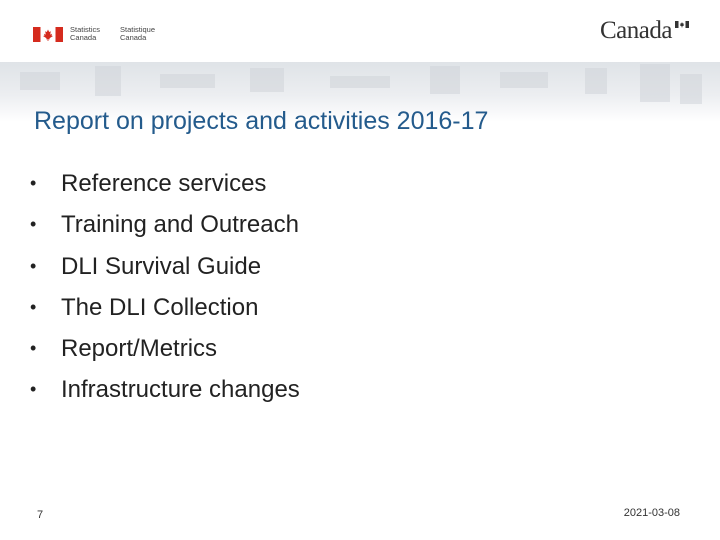 This screenshot has width=720, height=540. Describe the element at coordinates (682, 24) in the screenshot. I see `wordmark-flag-icon` at that location.